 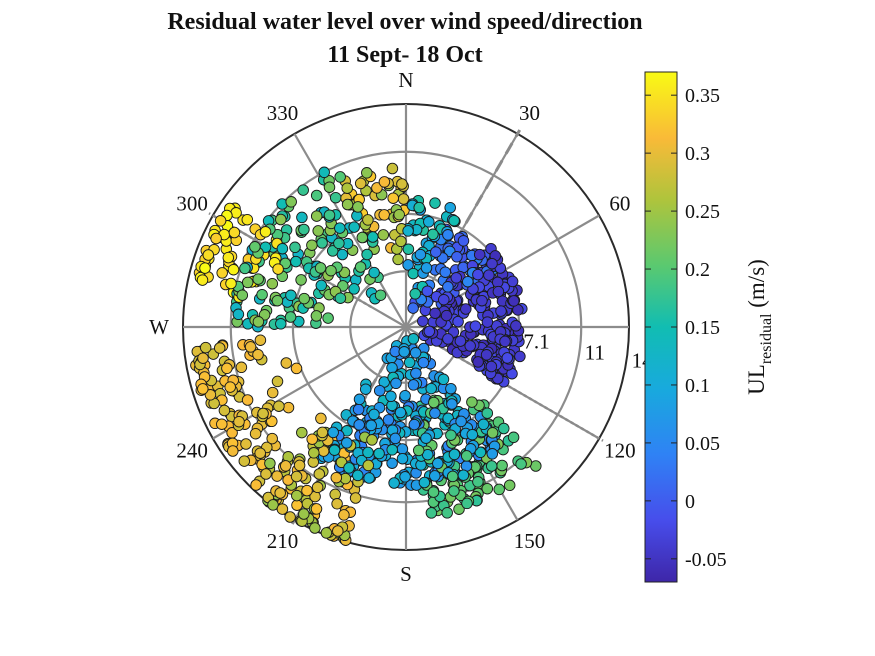 I want to click on colorbar-tick-label: 0.3, so click(x=697, y=154).